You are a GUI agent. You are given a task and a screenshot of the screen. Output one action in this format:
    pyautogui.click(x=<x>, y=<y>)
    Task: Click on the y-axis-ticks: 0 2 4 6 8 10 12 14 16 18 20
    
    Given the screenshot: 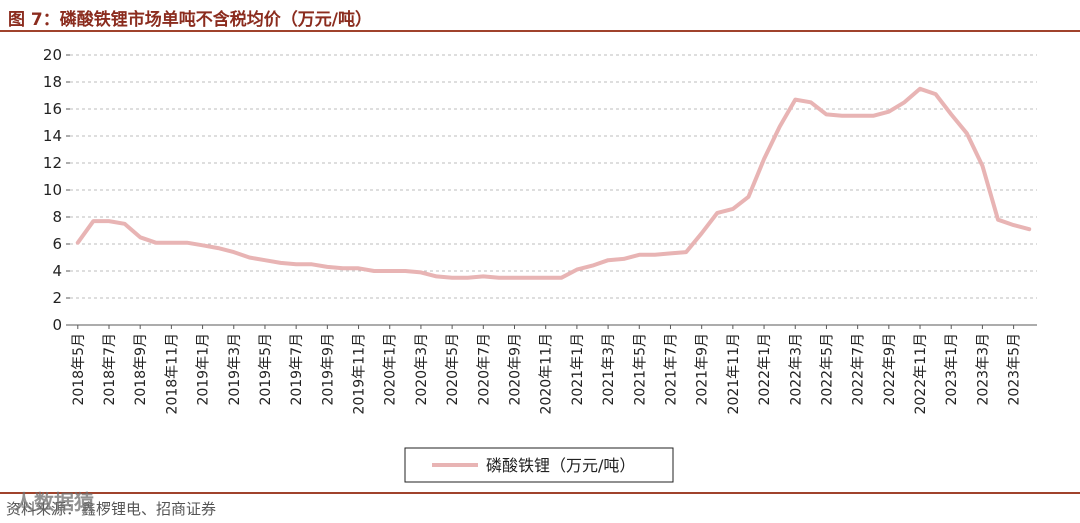 What is the action you would take?
    pyautogui.click(x=56, y=190)
    